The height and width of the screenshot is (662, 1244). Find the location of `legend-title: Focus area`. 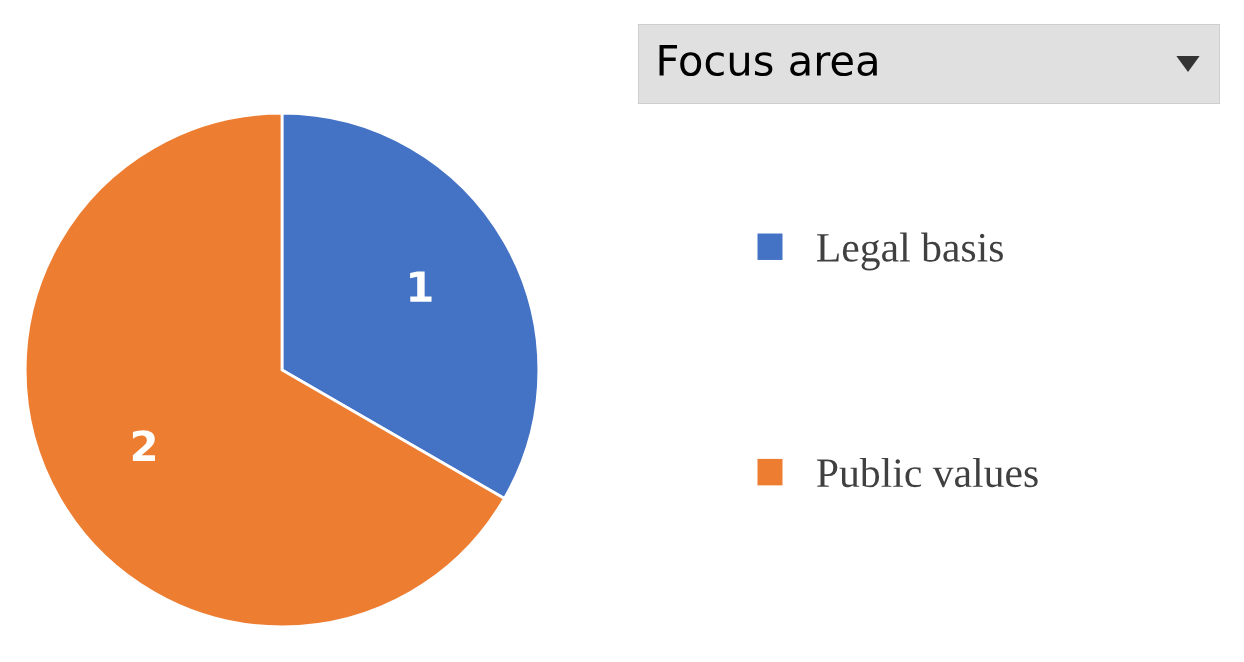

legend-title: Focus area is located at coordinates (768, 61).